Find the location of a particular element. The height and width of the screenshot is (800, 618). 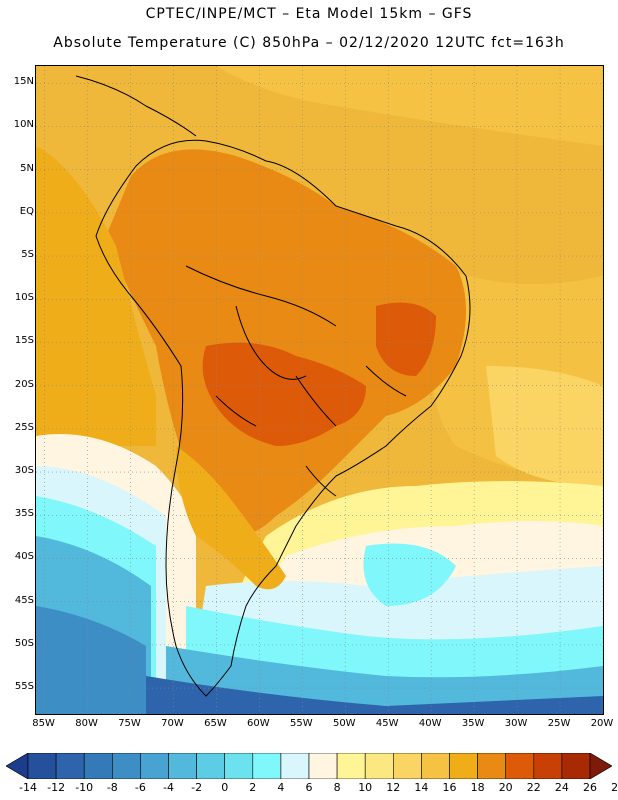

colorbar-max-arrow is located at coordinates (600, 766).